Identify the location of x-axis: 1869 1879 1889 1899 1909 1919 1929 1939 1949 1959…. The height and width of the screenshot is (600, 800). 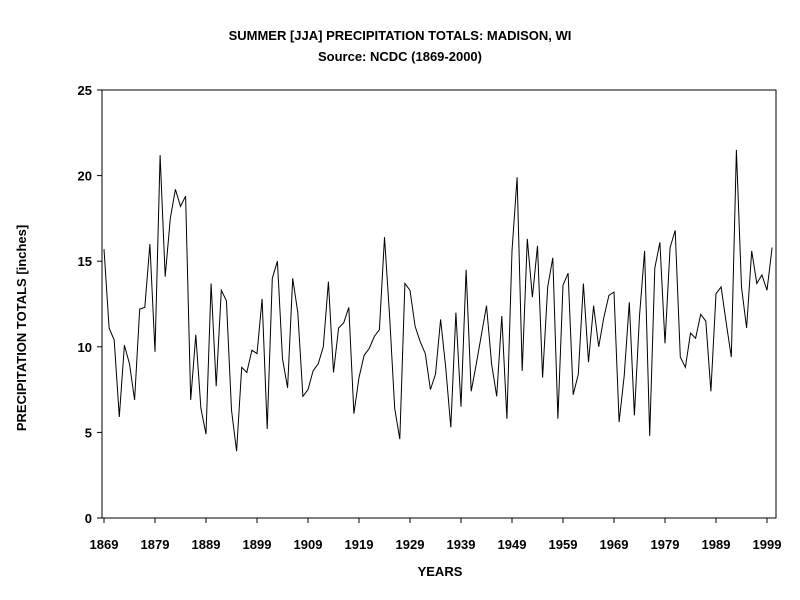
(436, 535).